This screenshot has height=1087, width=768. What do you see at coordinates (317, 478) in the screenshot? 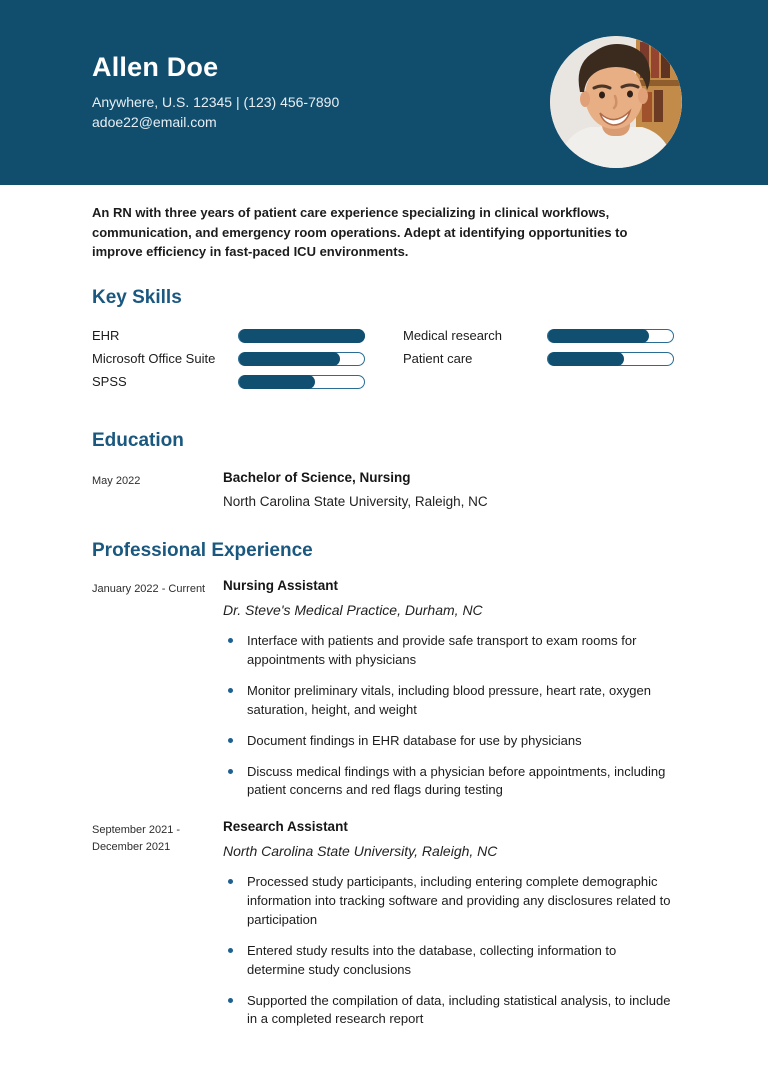
I see `degree-title: Bachelor of Science, Nursing` at bounding box center [317, 478].